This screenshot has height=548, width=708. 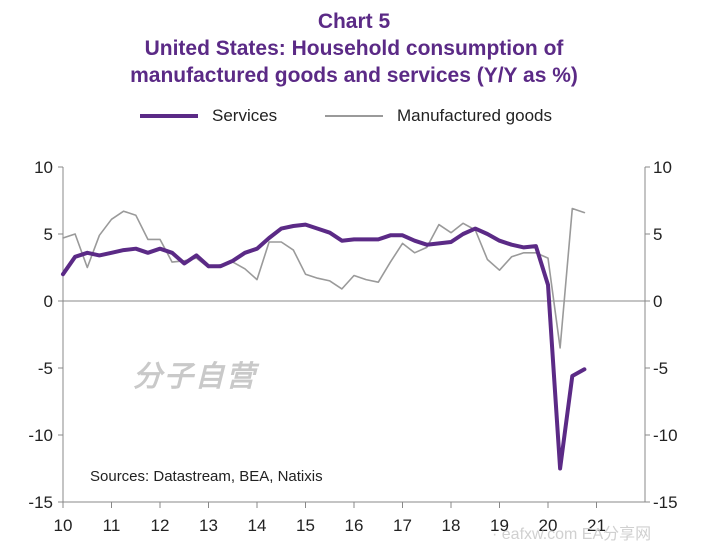 I want to click on x-tick-label: 12, so click(x=160, y=525).